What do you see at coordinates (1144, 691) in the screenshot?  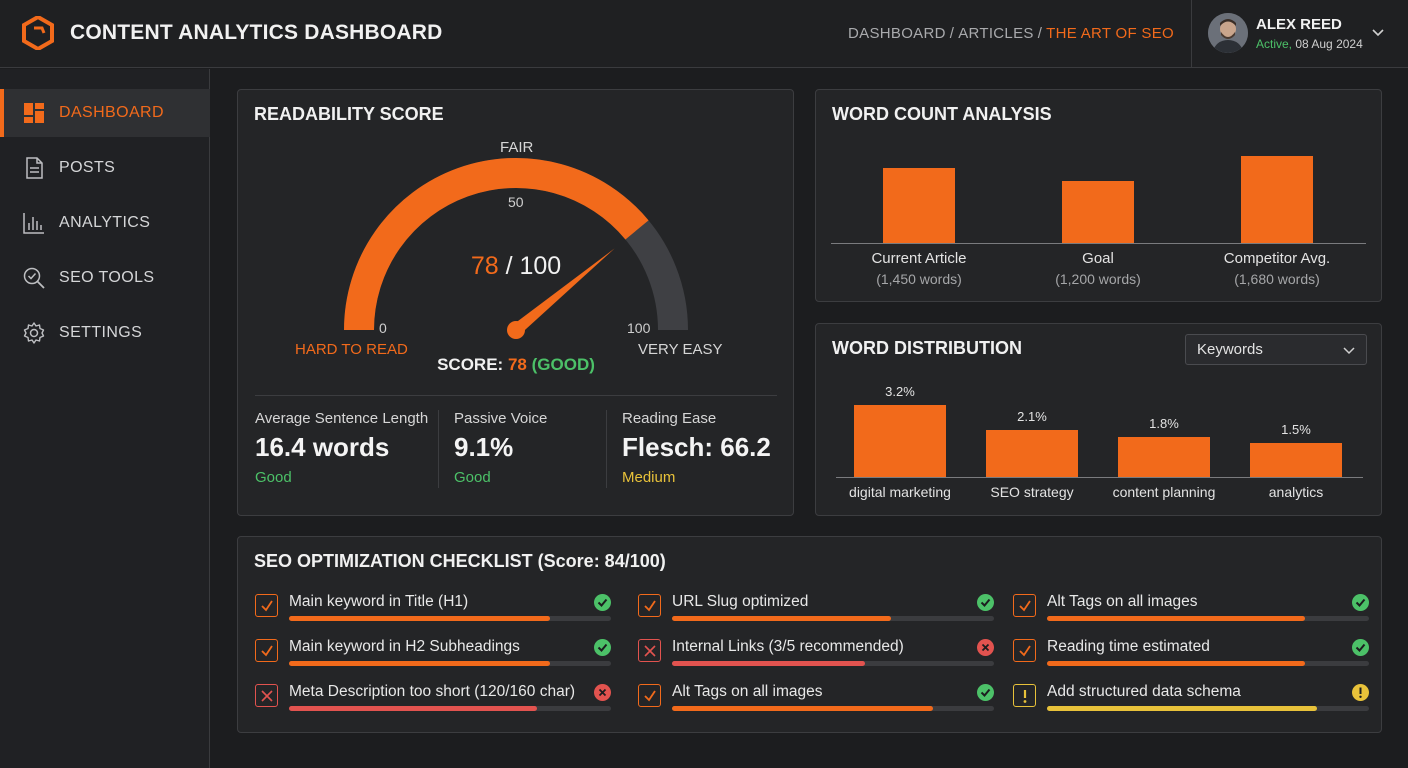 I see `checklist-item-label: Add structured data schema` at bounding box center [1144, 691].